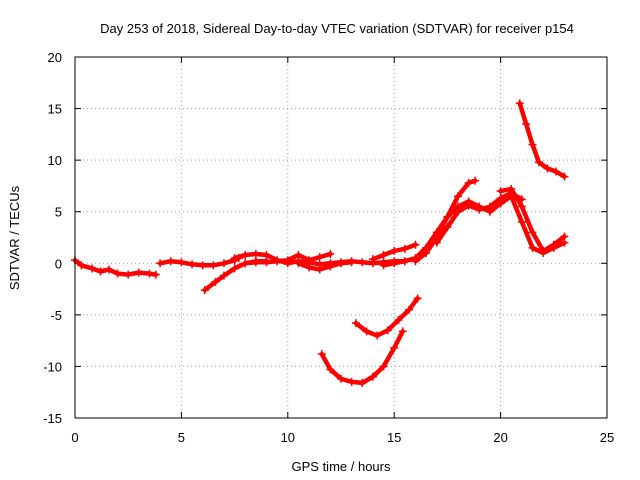  I want to click on y-axis-label: SDTVAR / TECUs, so click(14, 237).